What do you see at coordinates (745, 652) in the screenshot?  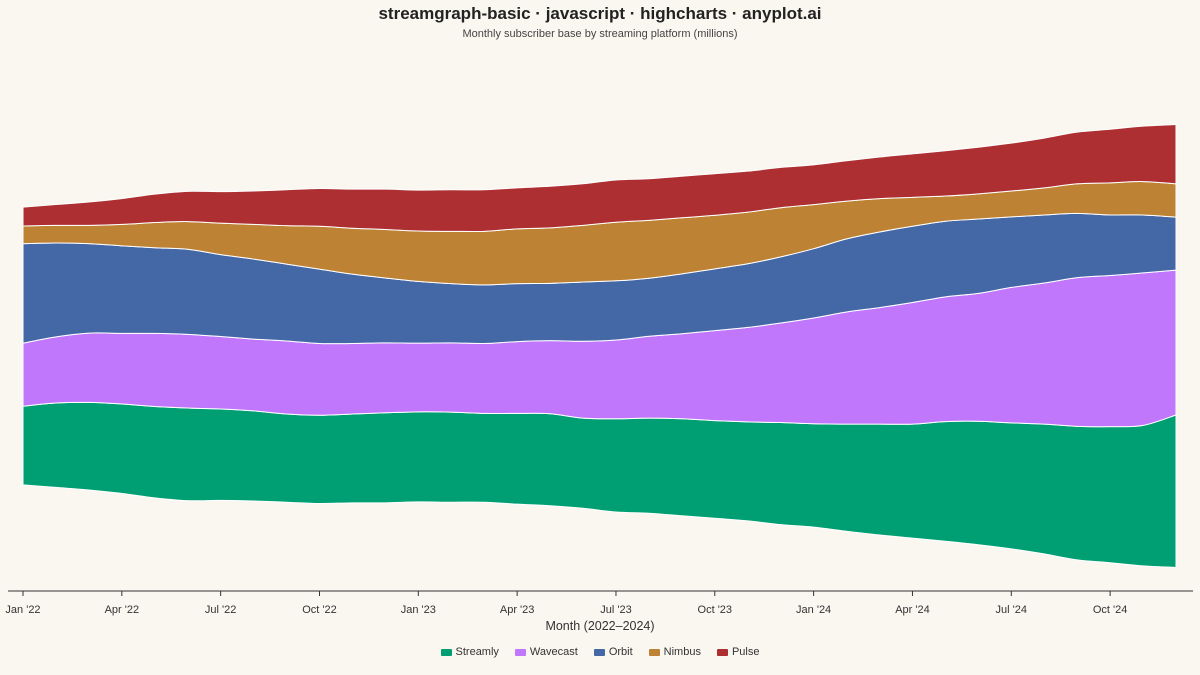 I see `legend-label: Pulse` at bounding box center [745, 652].